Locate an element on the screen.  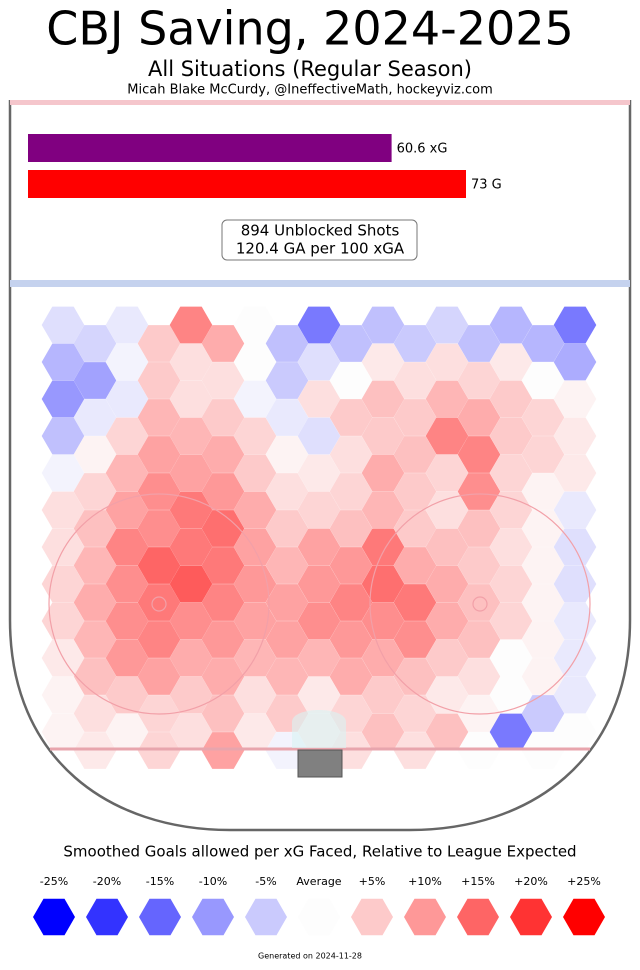
goal-crease is located at coordinates (319, 729).